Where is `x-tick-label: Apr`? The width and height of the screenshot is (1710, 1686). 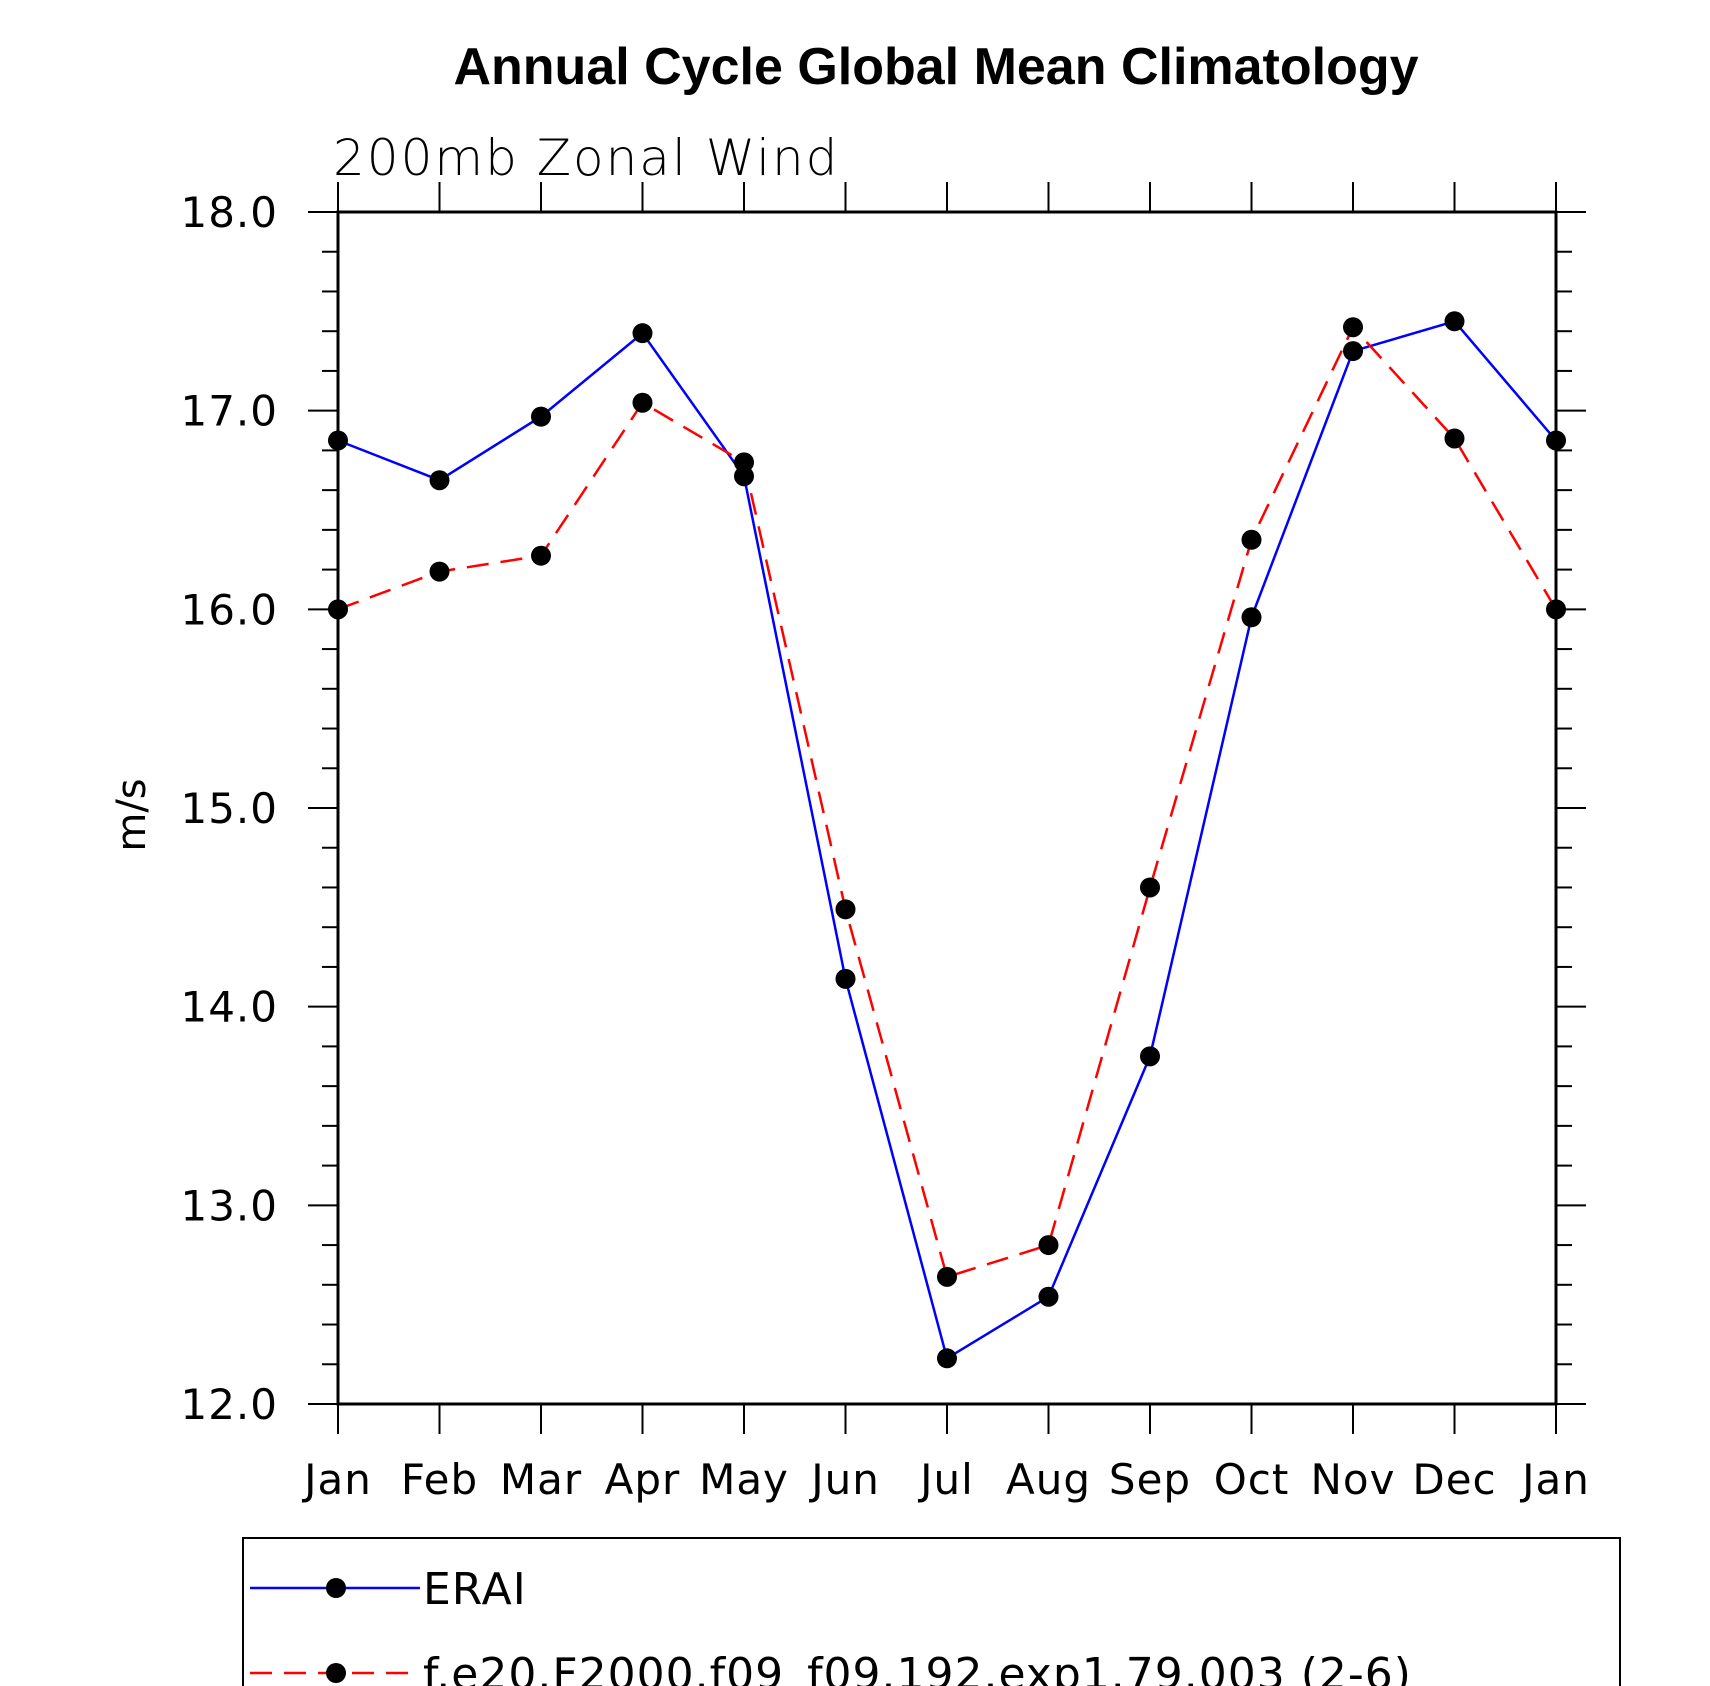
x-tick-label: Apr is located at coordinates (643, 1479).